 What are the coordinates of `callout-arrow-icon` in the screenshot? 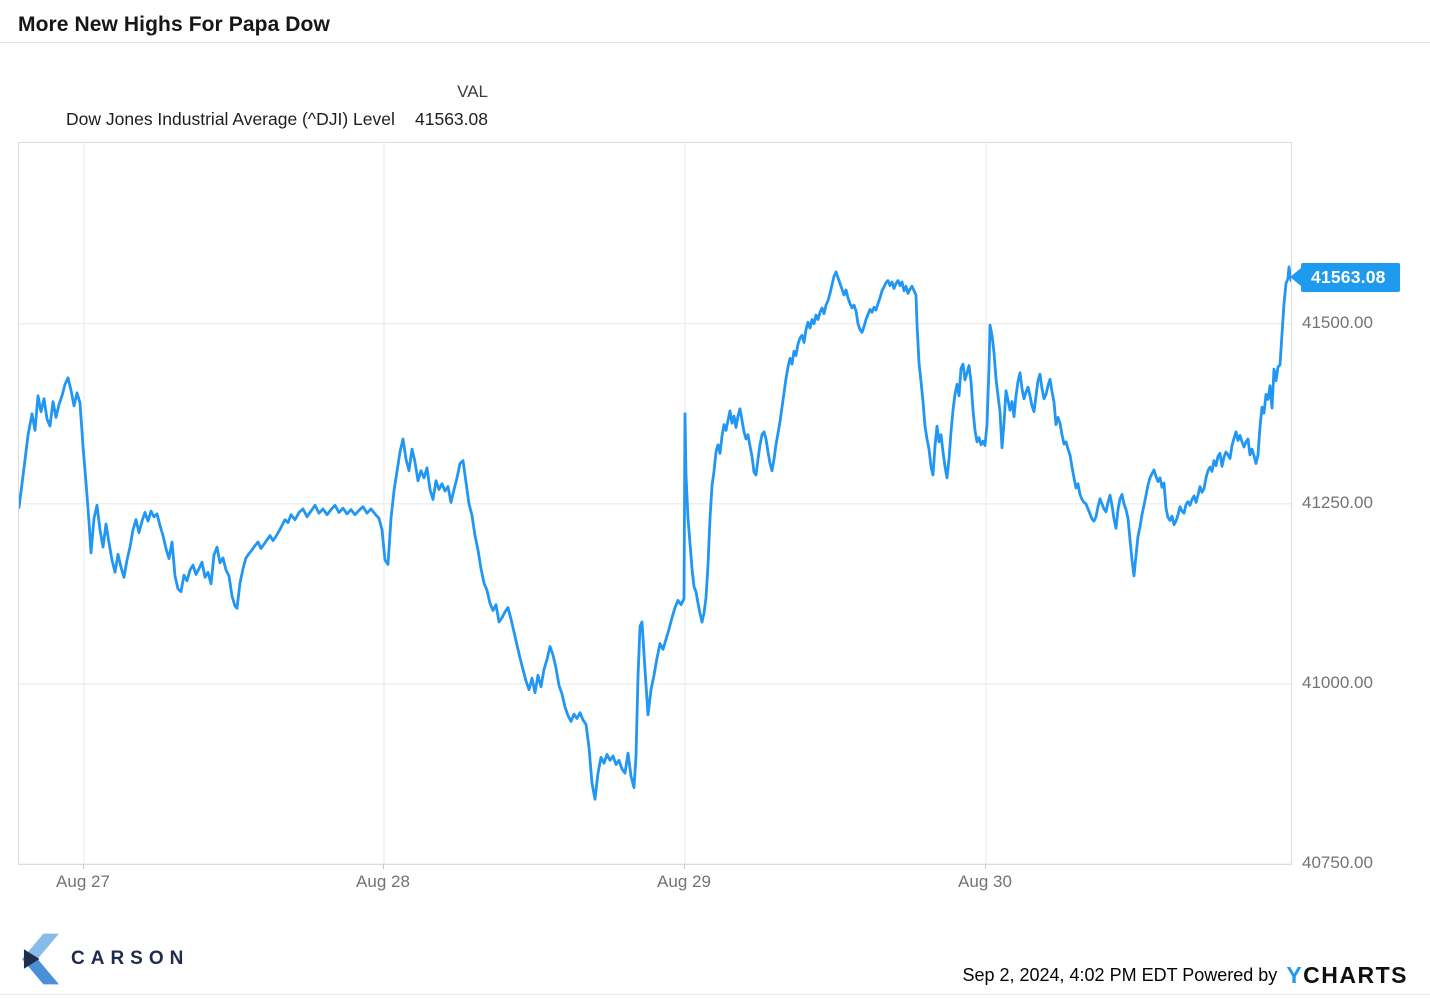 It's located at (1295, 277).